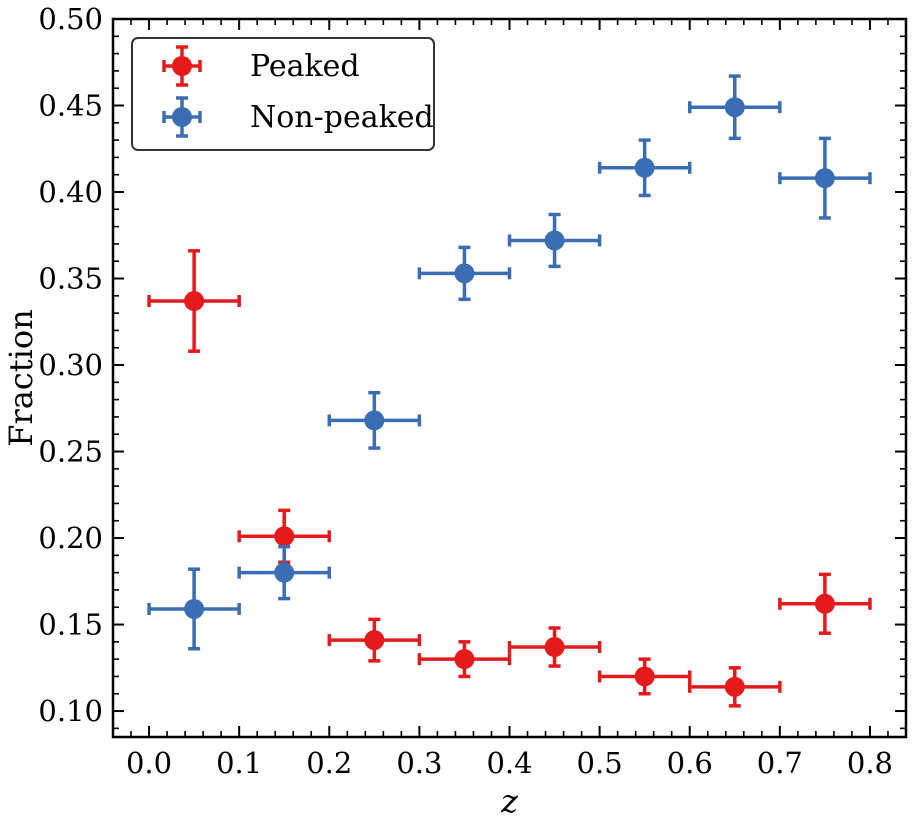  What do you see at coordinates (239, 763) in the screenshot?
I see `x-tick-label: 0.1` at bounding box center [239, 763].